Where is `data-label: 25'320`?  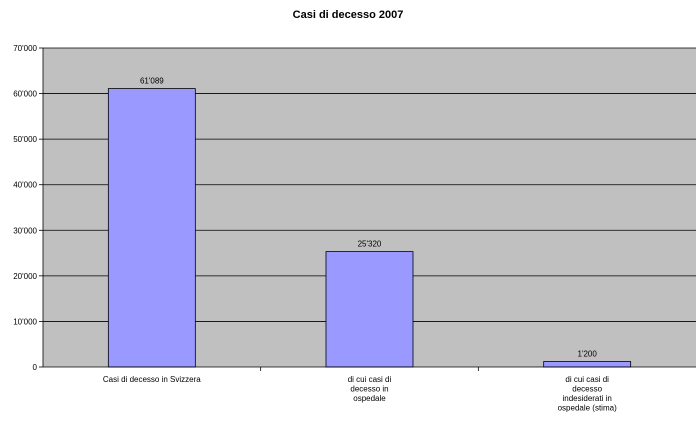
data-label: 25'320 is located at coordinates (370, 244).